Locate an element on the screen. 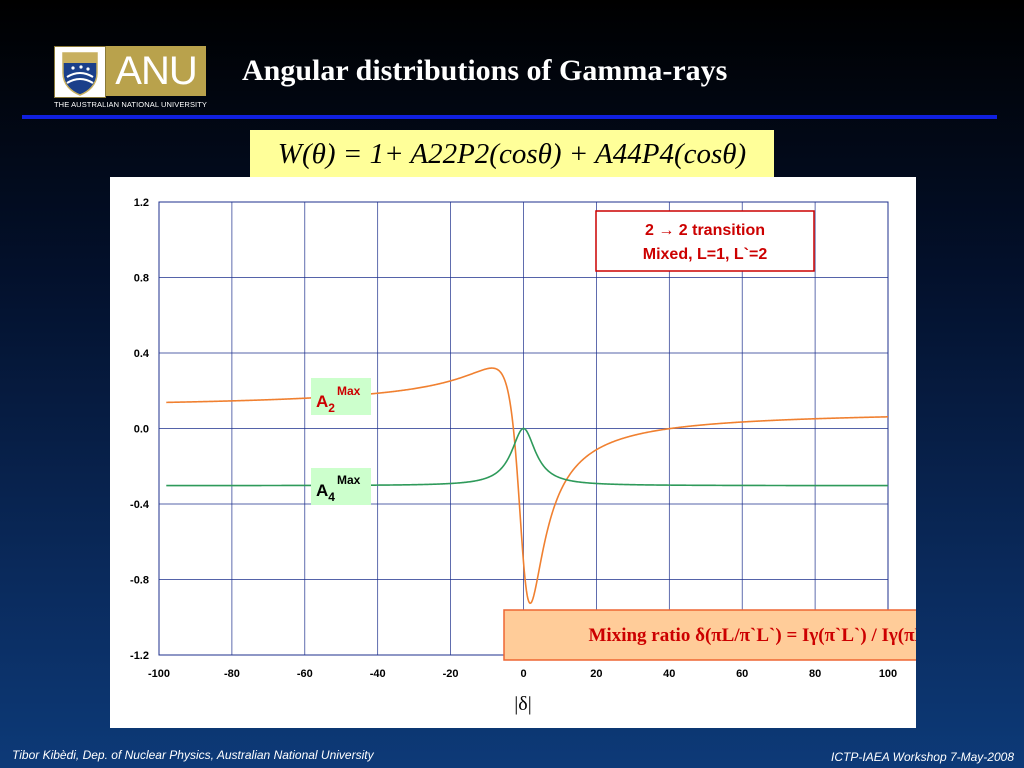  x-tick-label: 60 is located at coordinates (742, 674).